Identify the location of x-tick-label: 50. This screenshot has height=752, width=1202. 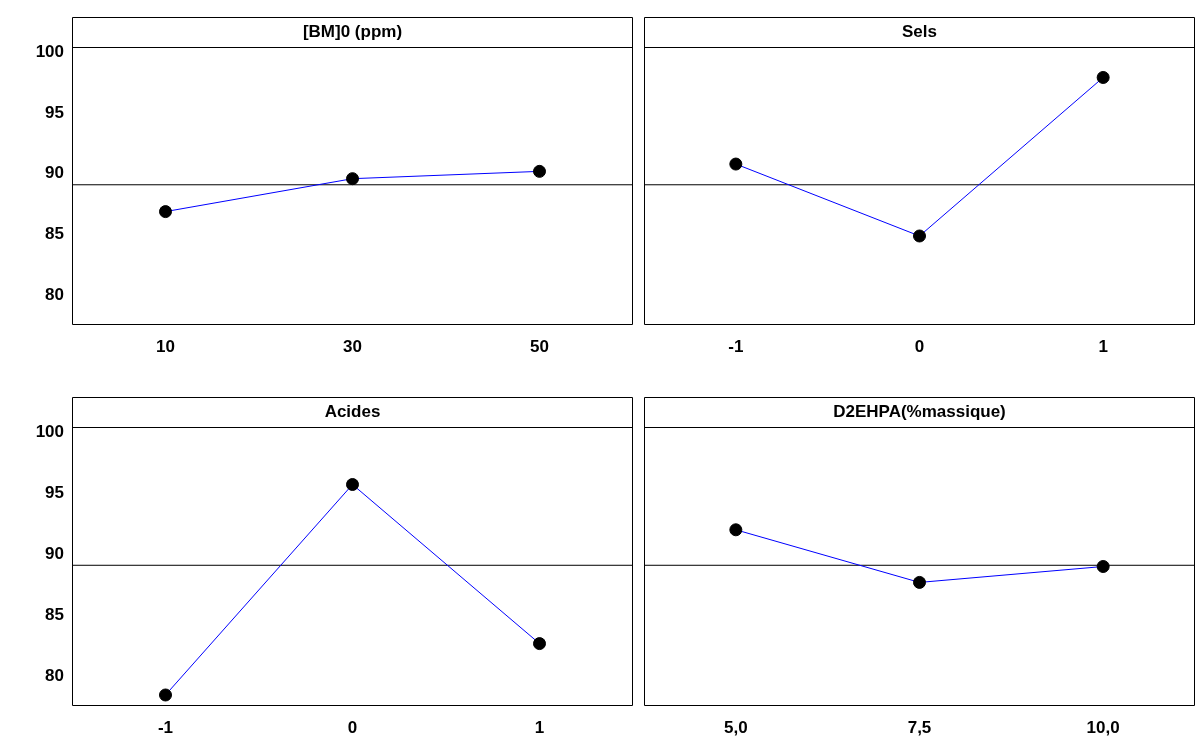
(539, 346).